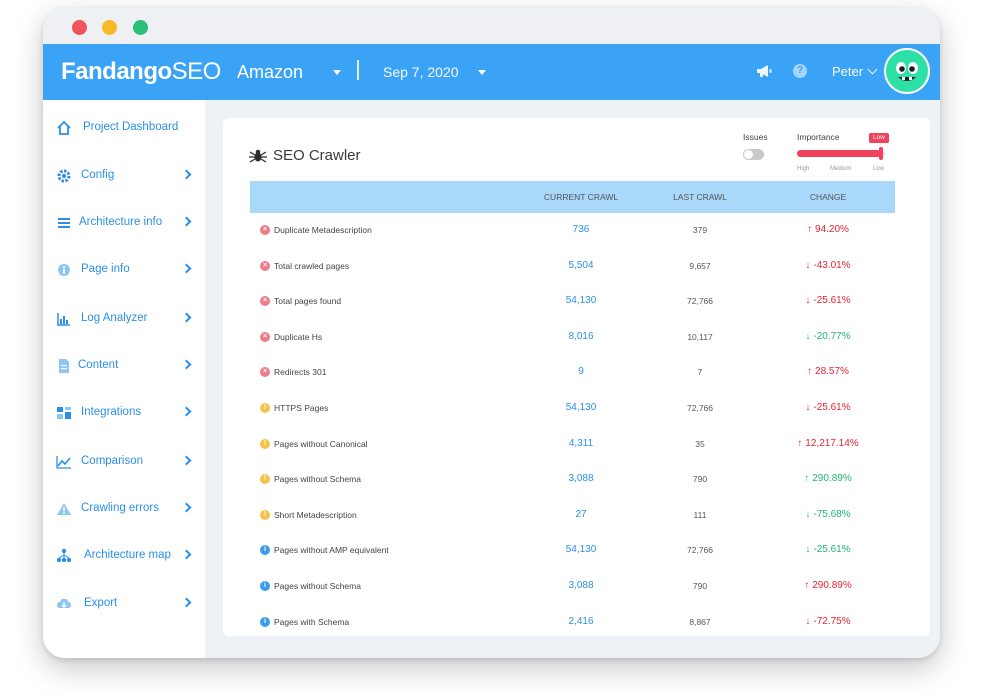 The height and width of the screenshot is (700, 1000). I want to click on project-selector: Amazon, so click(270, 72).